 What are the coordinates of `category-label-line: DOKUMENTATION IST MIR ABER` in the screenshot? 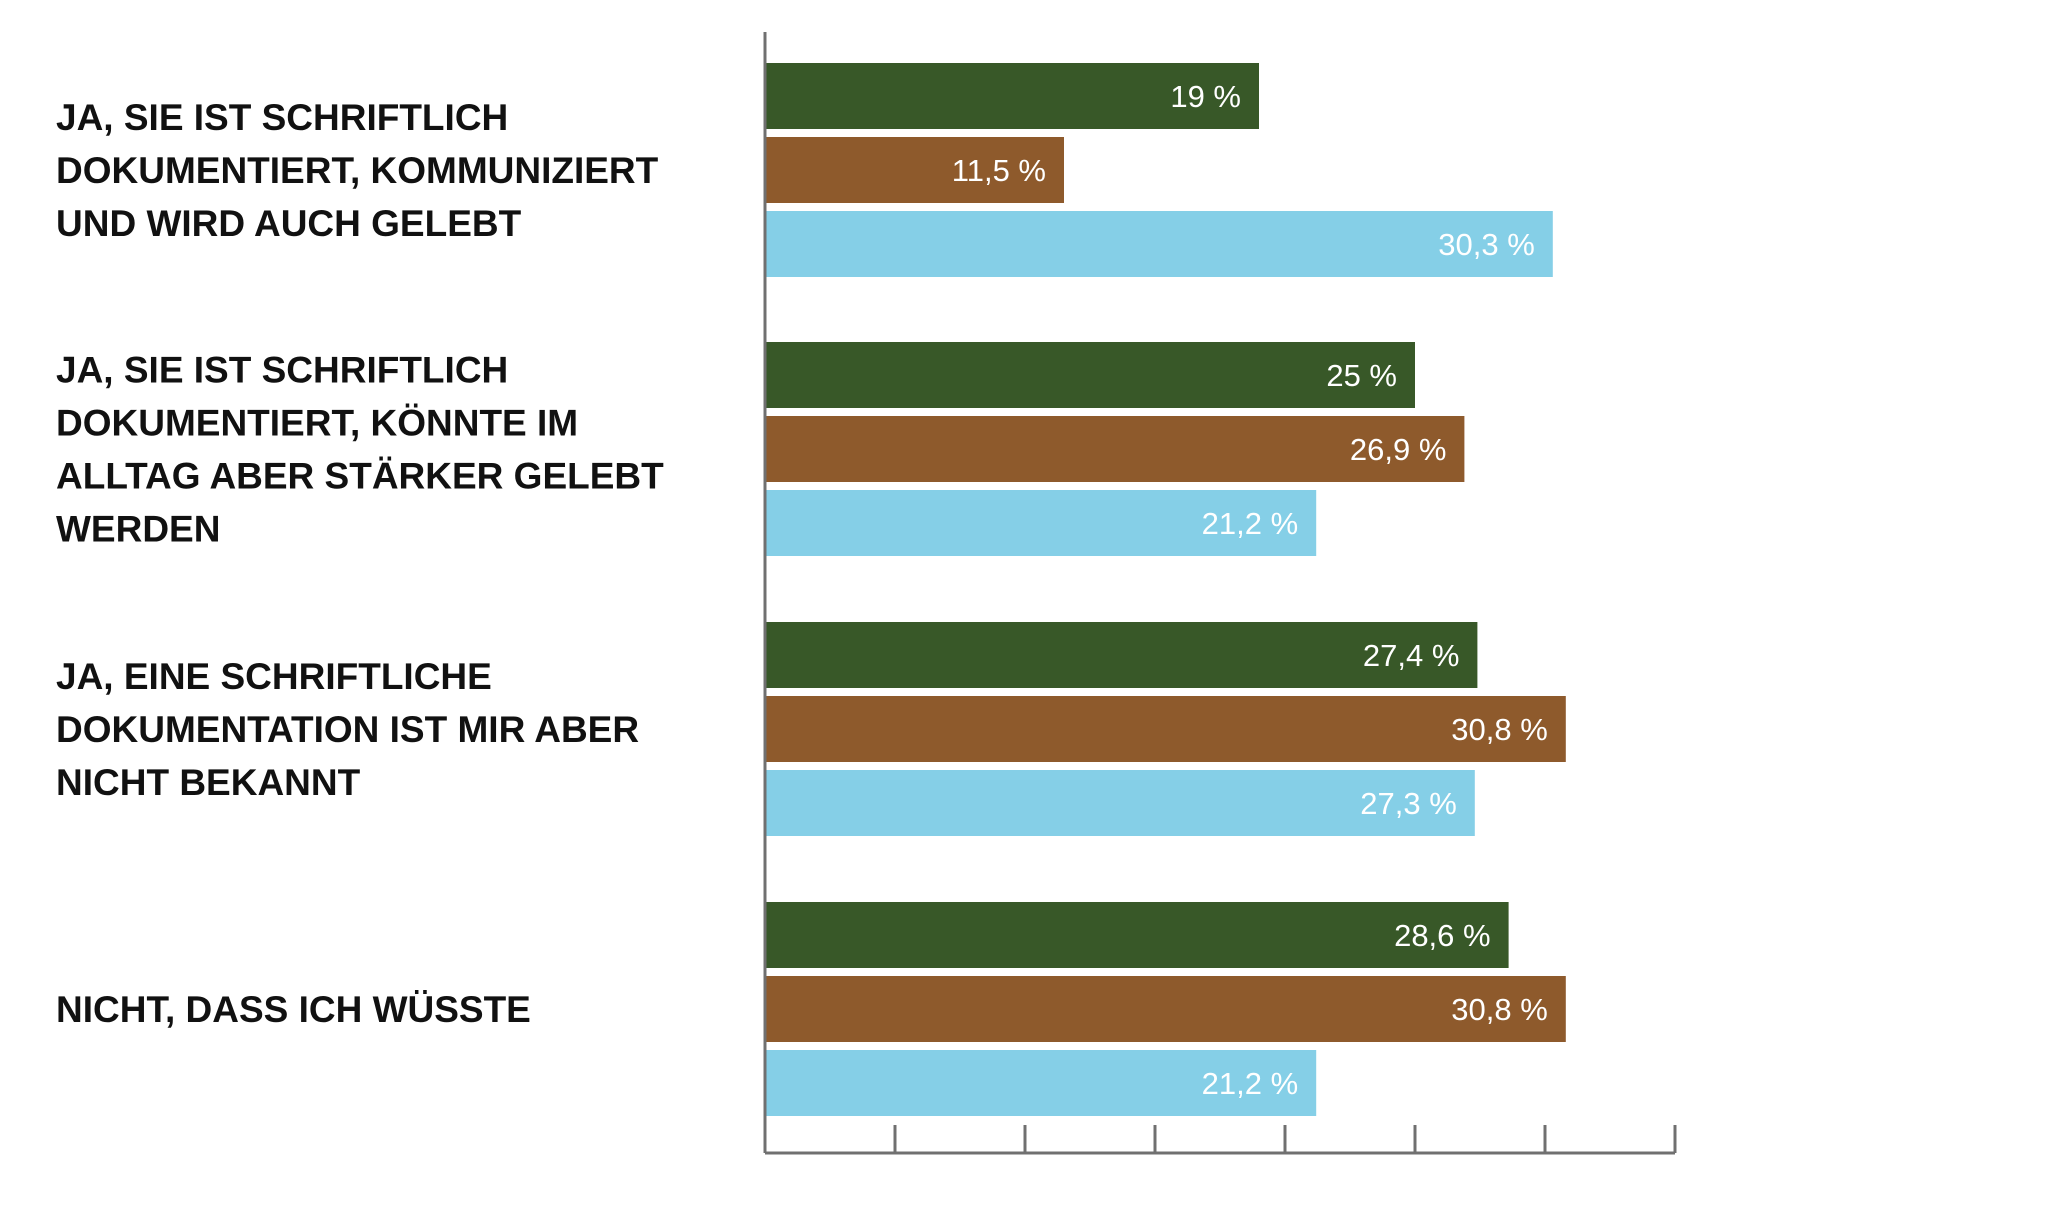 It's located at (347, 729).